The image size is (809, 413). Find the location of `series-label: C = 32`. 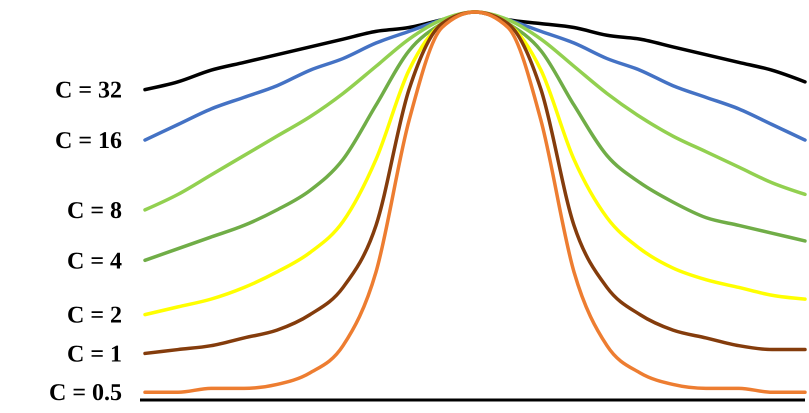

series-label: C = 32 is located at coordinates (88, 91).